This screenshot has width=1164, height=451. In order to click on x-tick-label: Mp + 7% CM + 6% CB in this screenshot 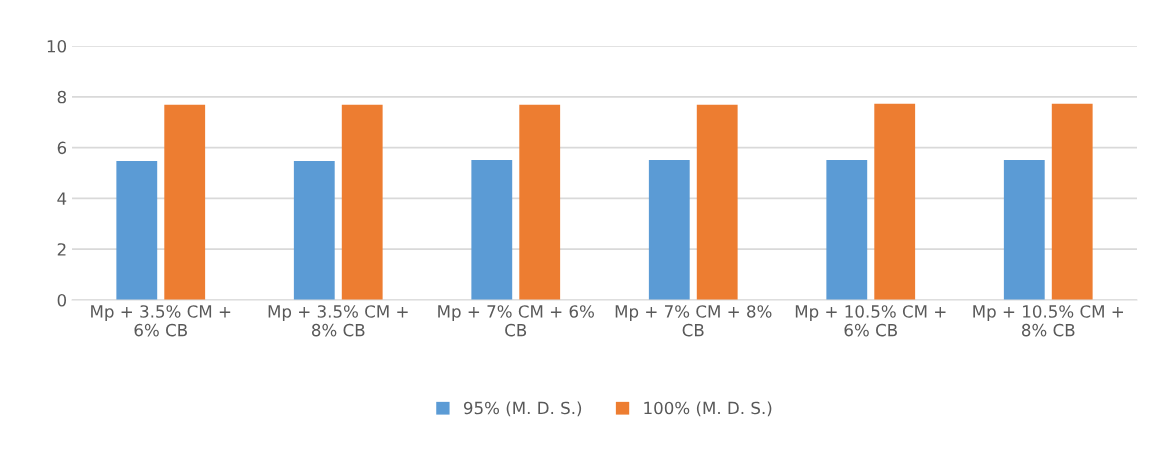, I will do `click(516, 321)`.